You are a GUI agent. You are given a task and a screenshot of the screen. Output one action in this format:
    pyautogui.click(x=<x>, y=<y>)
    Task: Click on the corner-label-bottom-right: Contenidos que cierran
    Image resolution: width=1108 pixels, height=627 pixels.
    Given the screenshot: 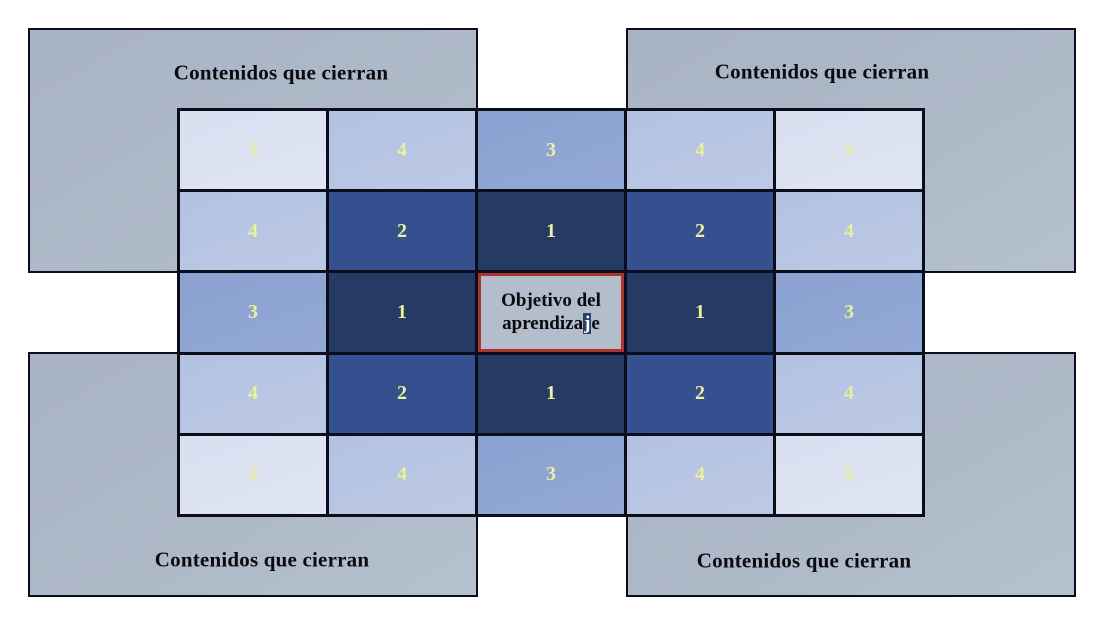 What is the action you would take?
    pyautogui.click(x=804, y=560)
    